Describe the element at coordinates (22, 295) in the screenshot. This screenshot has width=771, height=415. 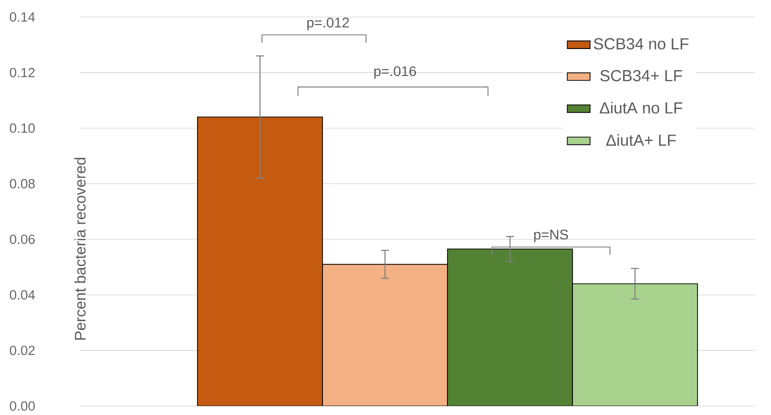
I see `y-tick-label: 0.04` at that location.